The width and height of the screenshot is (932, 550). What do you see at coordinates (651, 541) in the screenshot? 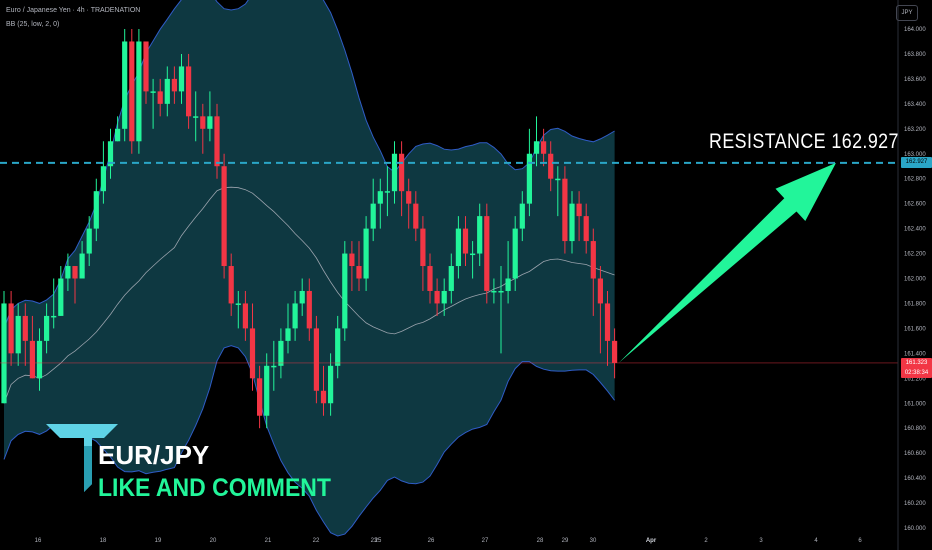
I see `time-tick-label: Apr` at bounding box center [651, 541].